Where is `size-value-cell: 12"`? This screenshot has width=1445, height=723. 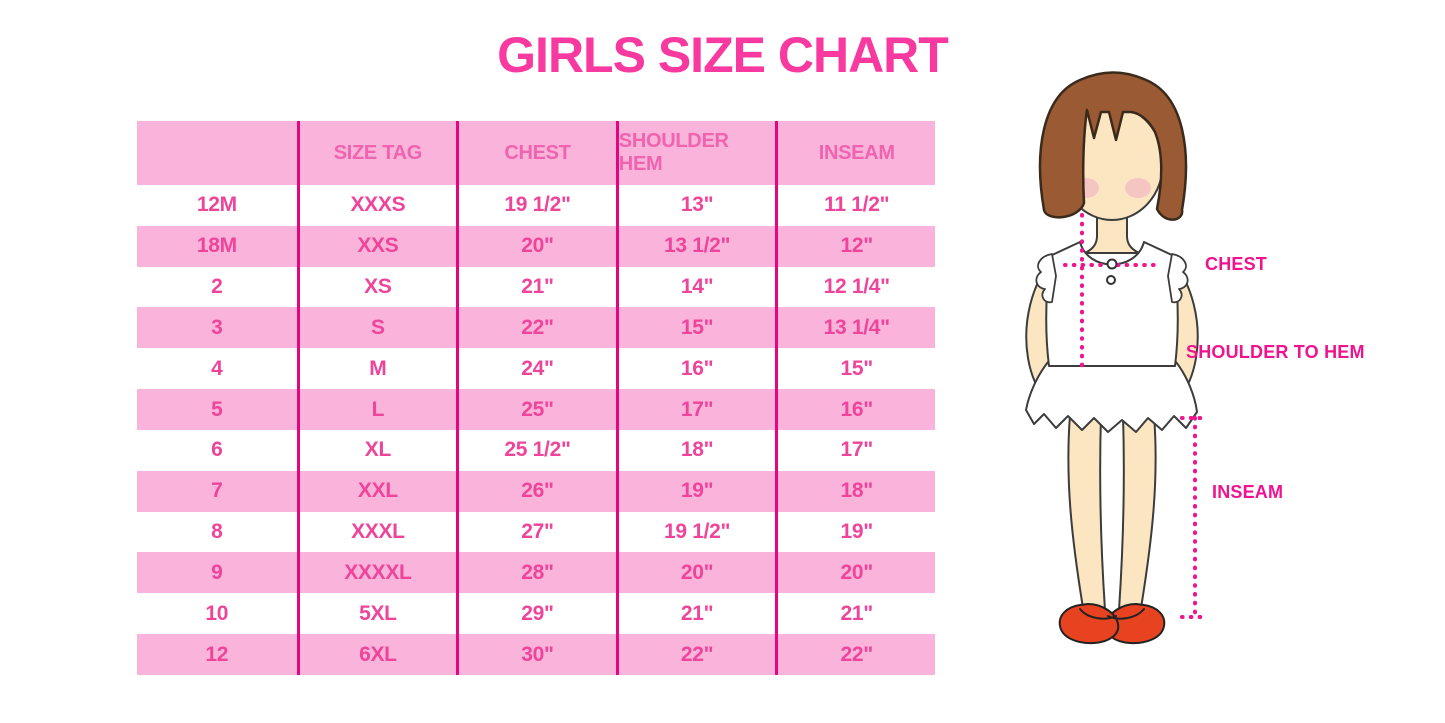 size-value-cell: 12" is located at coordinates (855, 246).